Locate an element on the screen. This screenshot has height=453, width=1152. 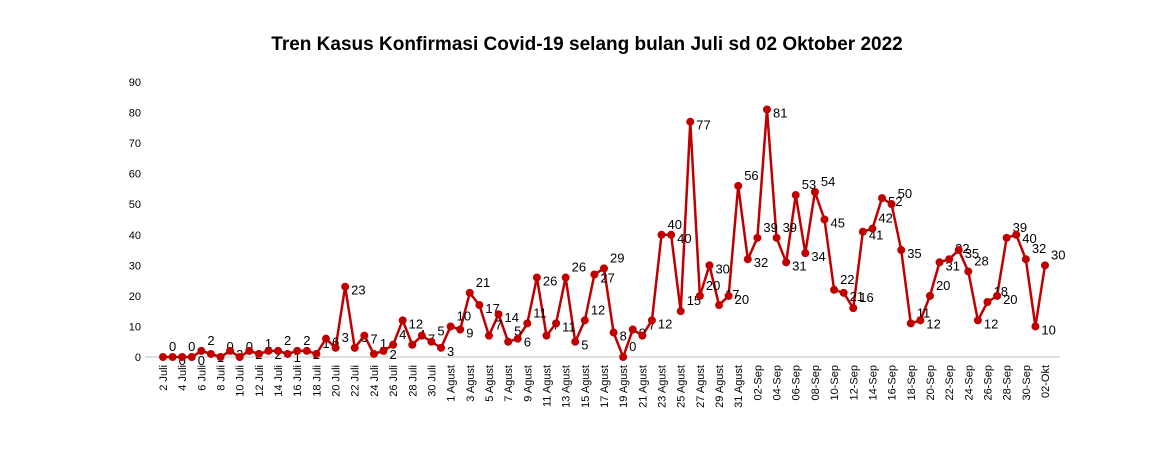
y-tick-label: 60 is located at coordinates (135, 175).